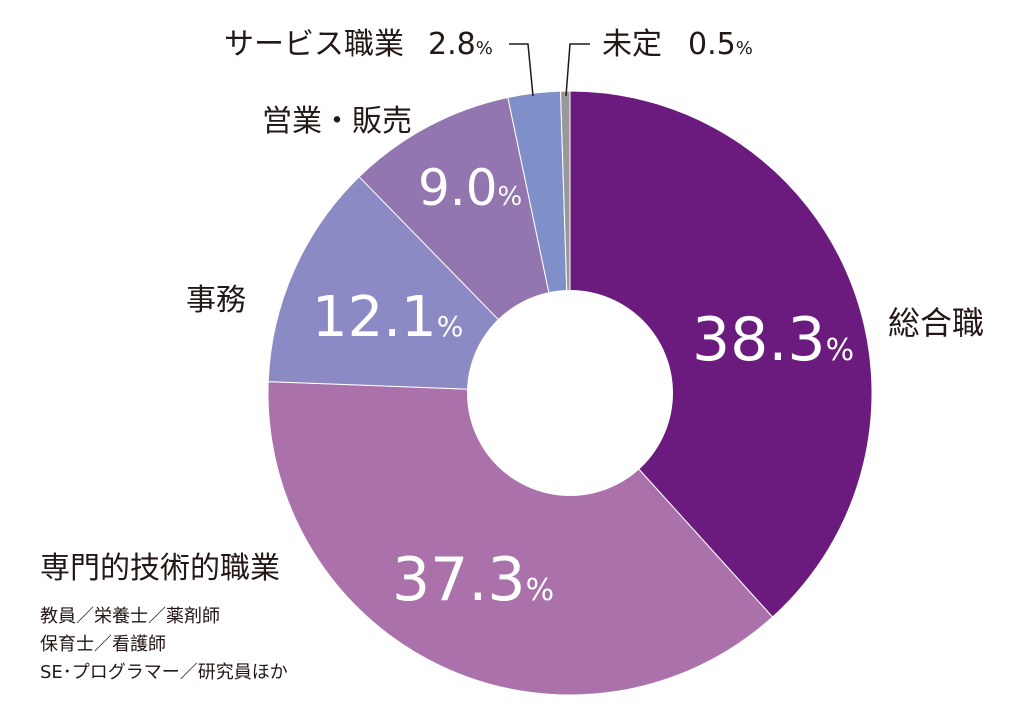  Describe the element at coordinates (510, 197) in the screenshot. I see `pct-eigyo-unit: %` at that location.